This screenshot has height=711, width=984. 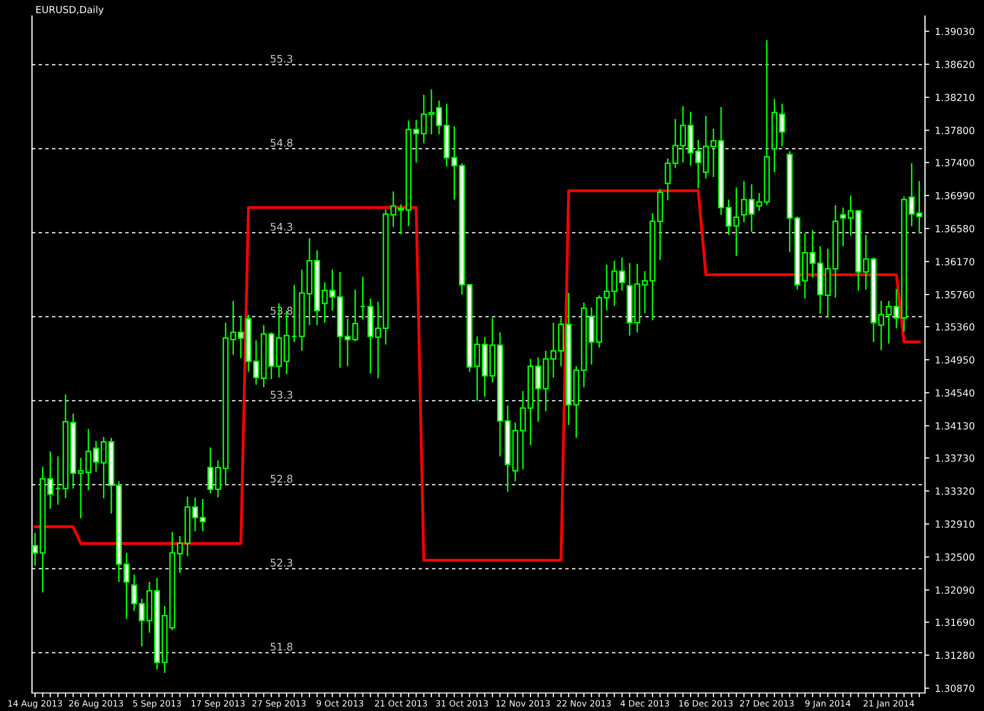 I want to click on y-tick-label: 1.33320, so click(x=955, y=491).